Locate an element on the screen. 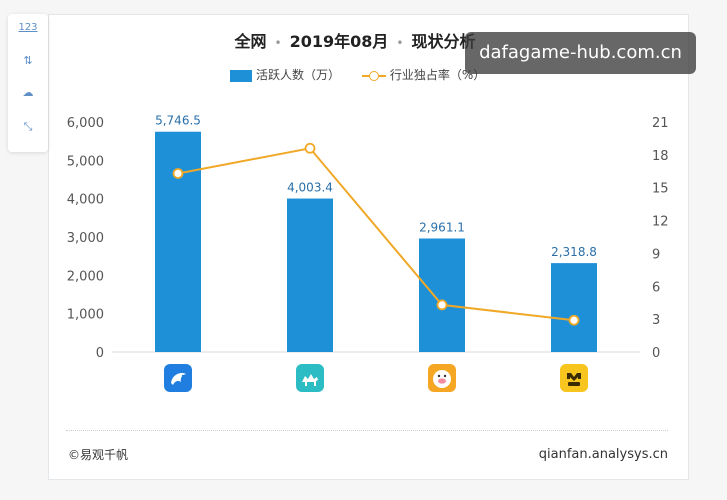 This screenshot has height=500, width=727. pig-app-icon is located at coordinates (442, 378).